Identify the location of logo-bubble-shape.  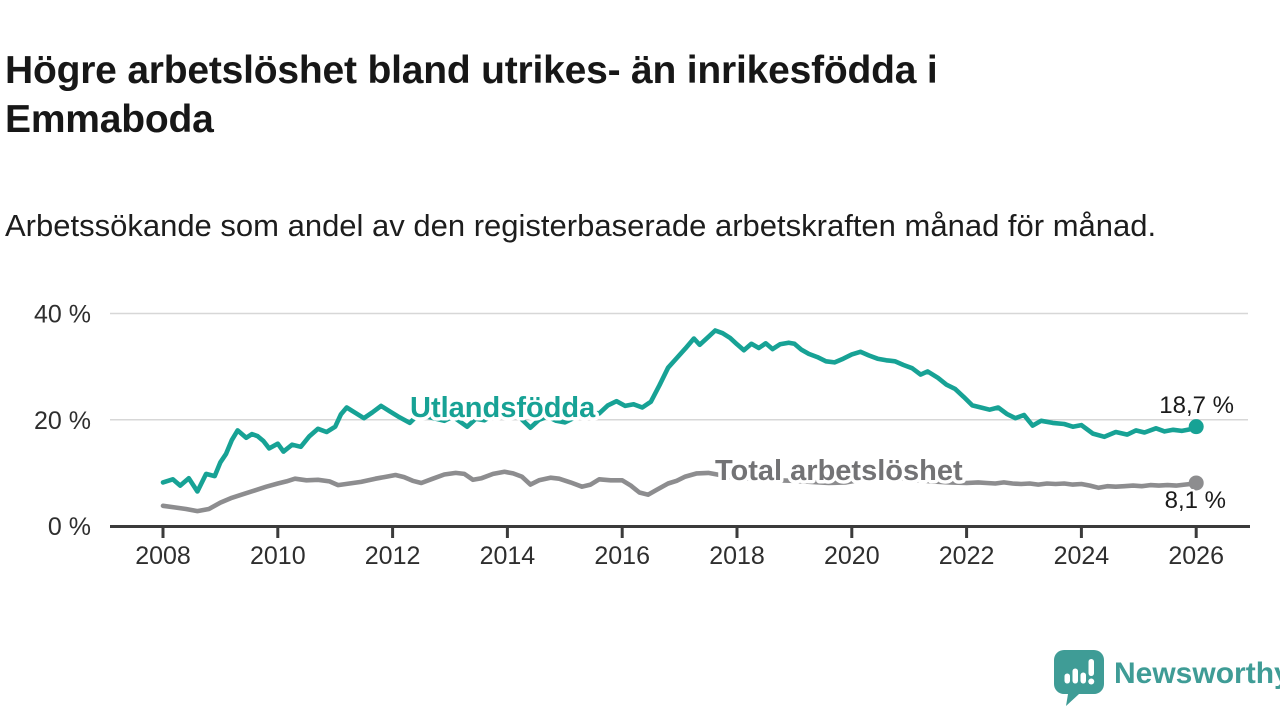
(1079, 678).